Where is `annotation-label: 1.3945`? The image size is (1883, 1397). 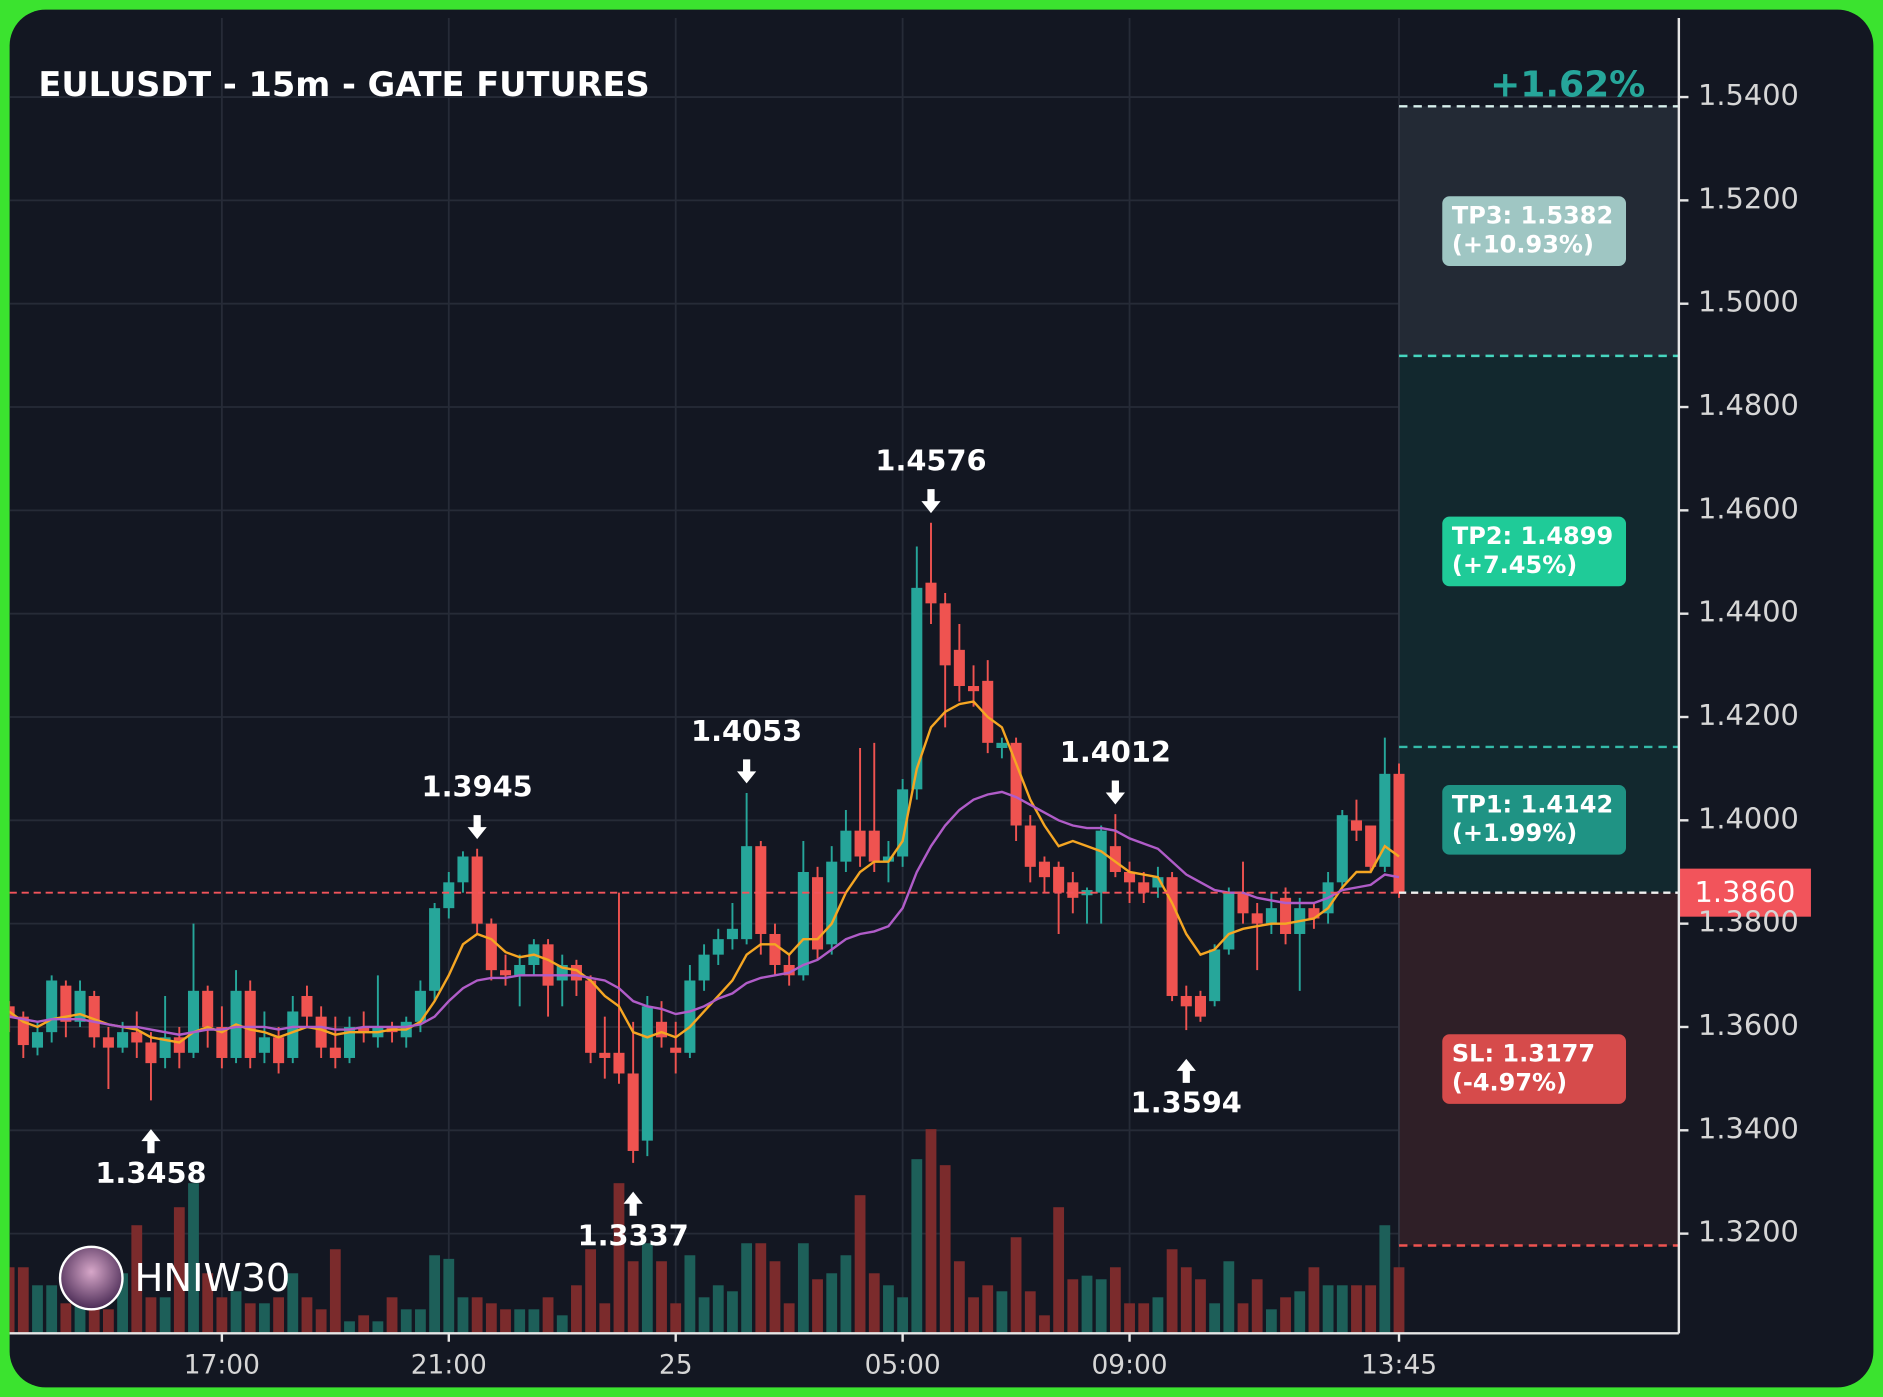
annotation-label: 1.3945 is located at coordinates (477, 787).